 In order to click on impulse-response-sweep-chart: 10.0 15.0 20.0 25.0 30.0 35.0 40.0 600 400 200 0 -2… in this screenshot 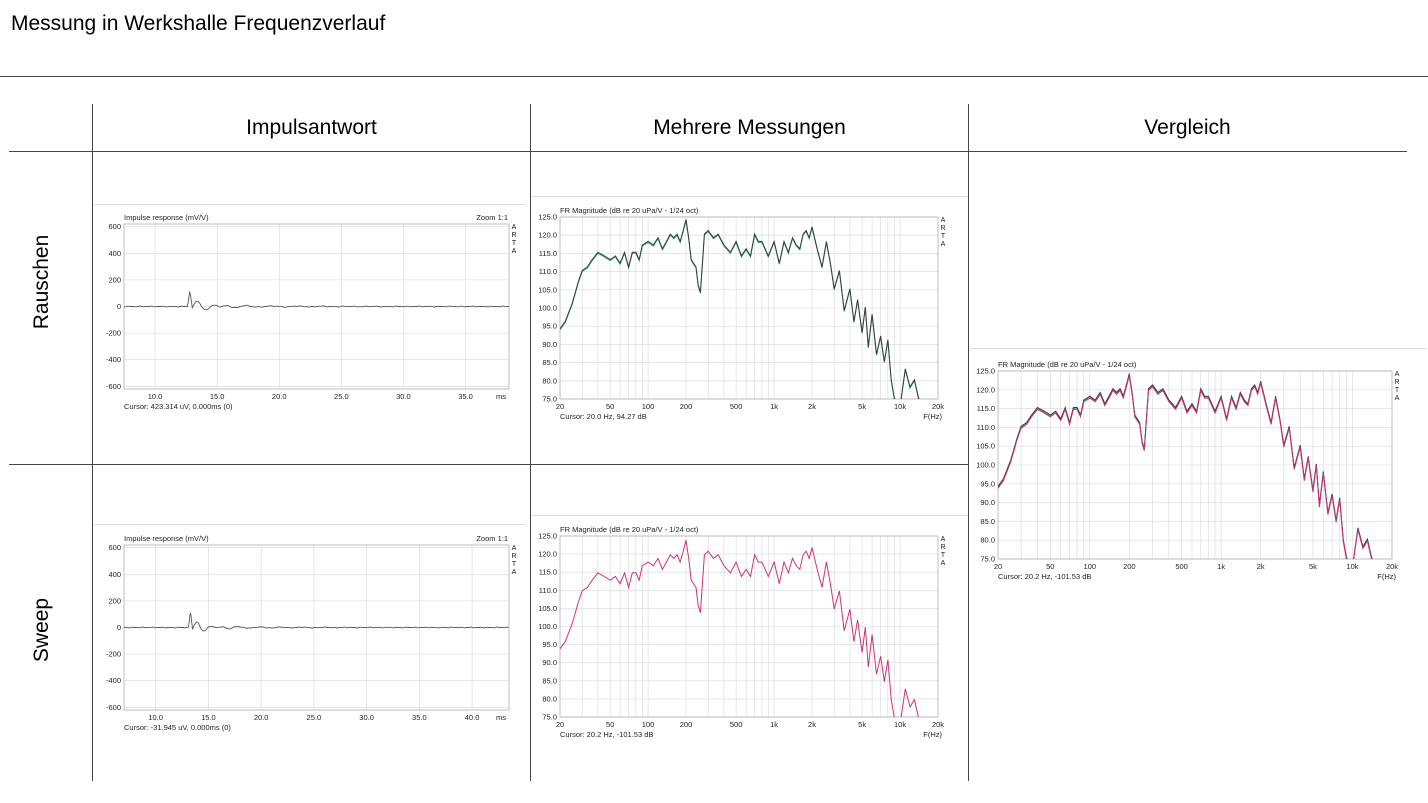, I will do `click(310, 630)`.